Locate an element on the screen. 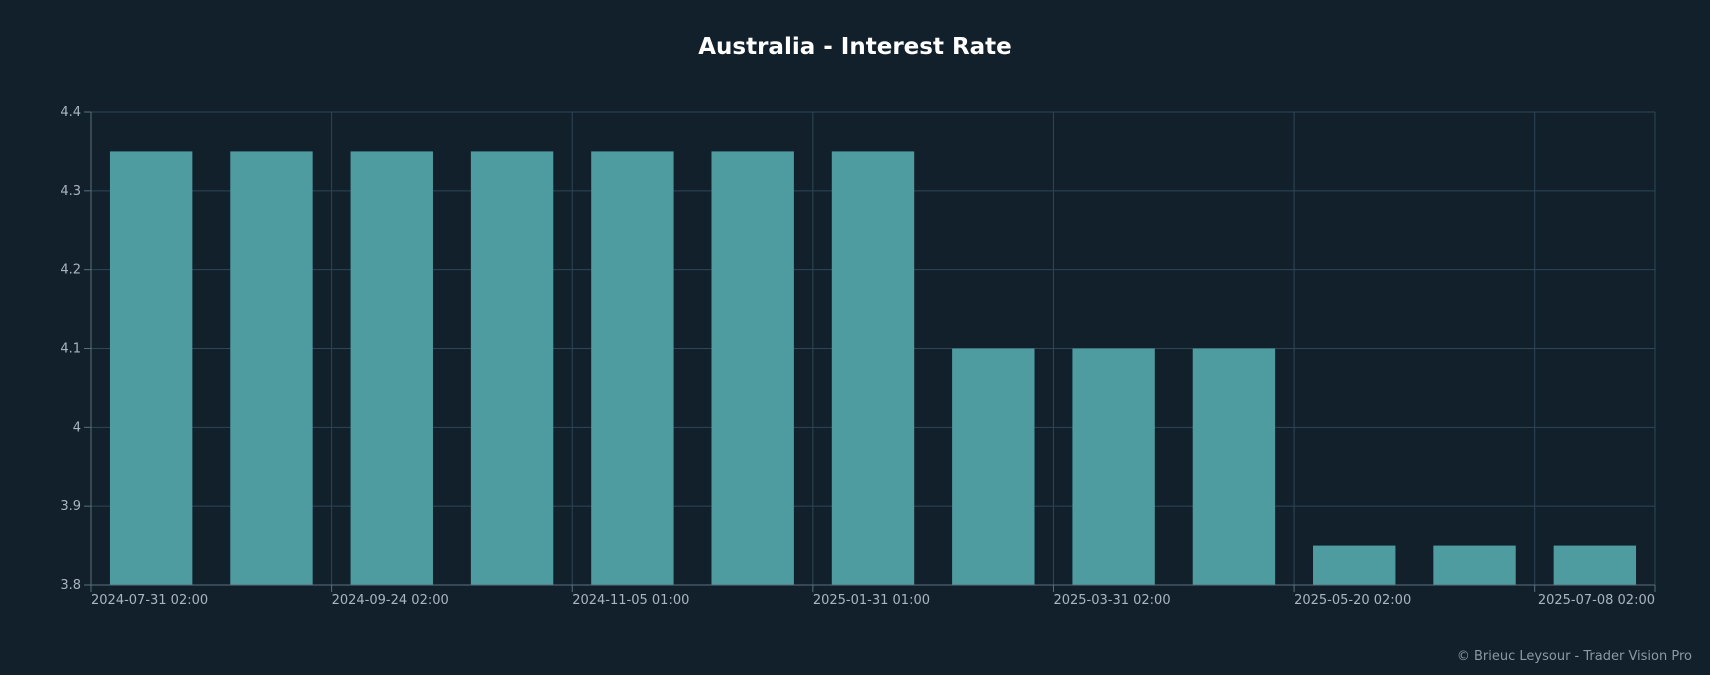  x-tick-label: 2025-01-31 01:00 is located at coordinates (871, 600).